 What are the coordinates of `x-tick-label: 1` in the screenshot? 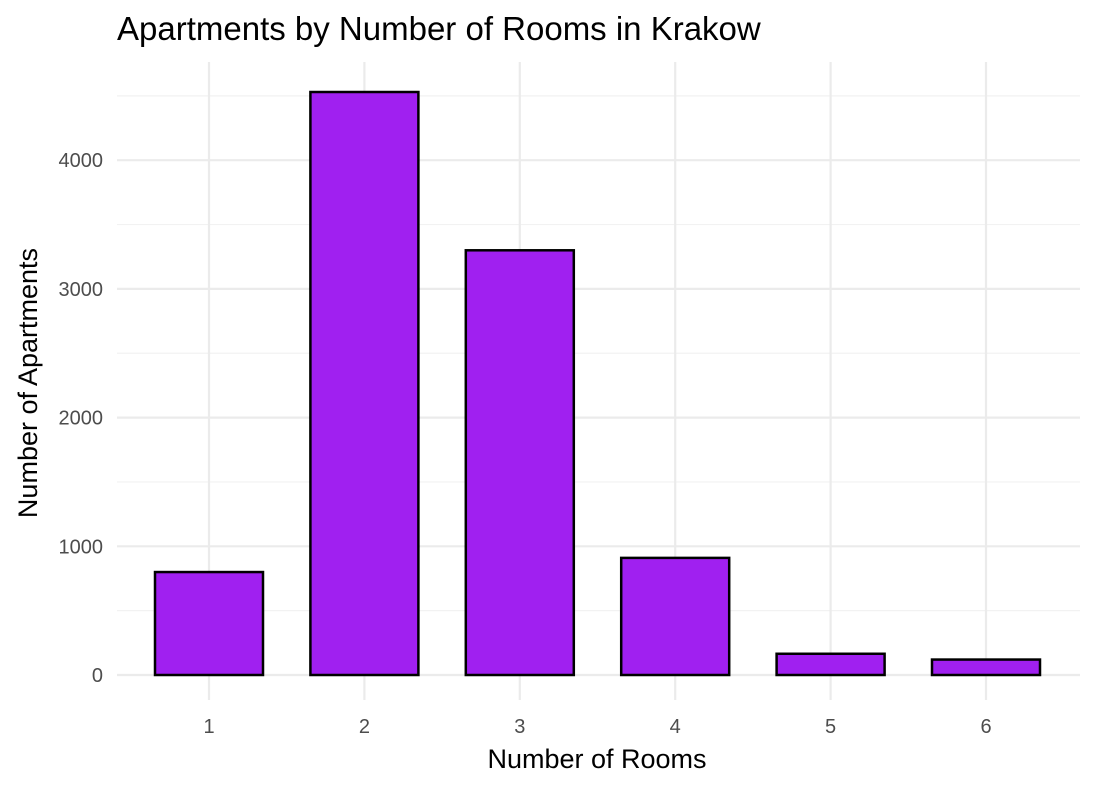 It's located at (208, 727).